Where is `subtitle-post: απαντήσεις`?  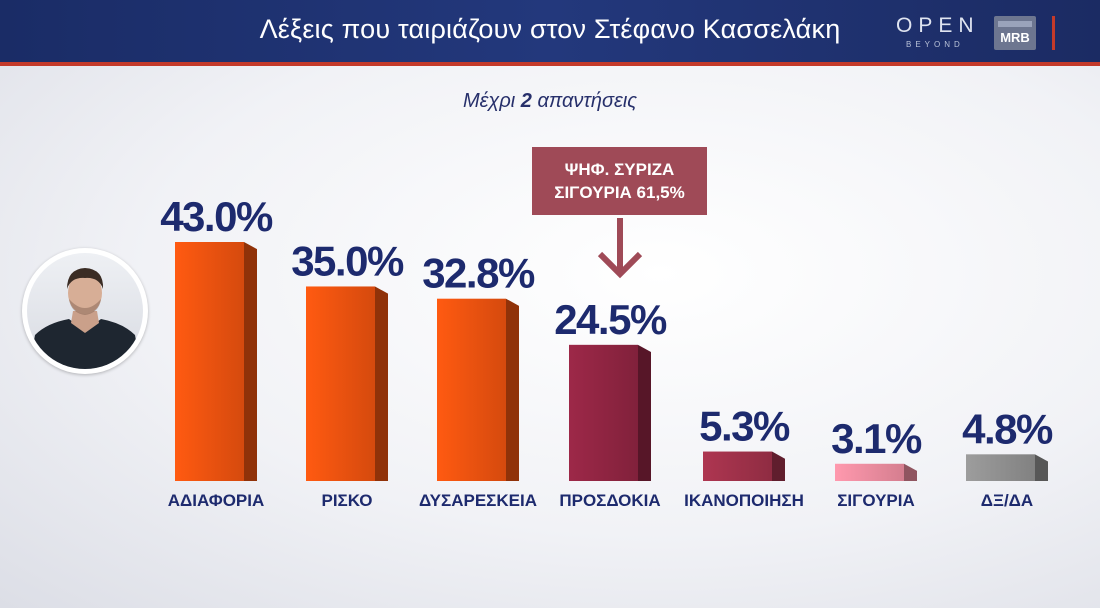
subtitle-post: απαντήσεις is located at coordinates (584, 101).